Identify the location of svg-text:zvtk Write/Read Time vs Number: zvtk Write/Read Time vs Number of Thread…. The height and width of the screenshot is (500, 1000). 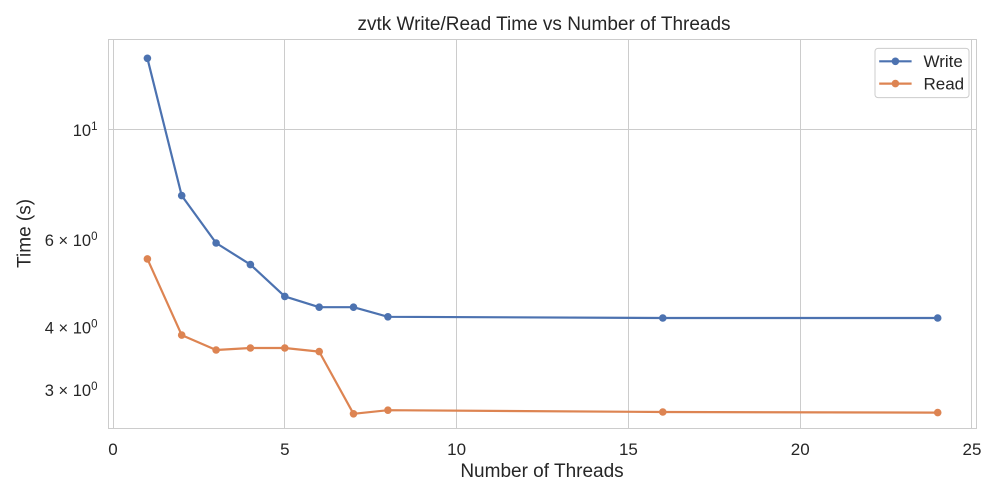
(543, 24).